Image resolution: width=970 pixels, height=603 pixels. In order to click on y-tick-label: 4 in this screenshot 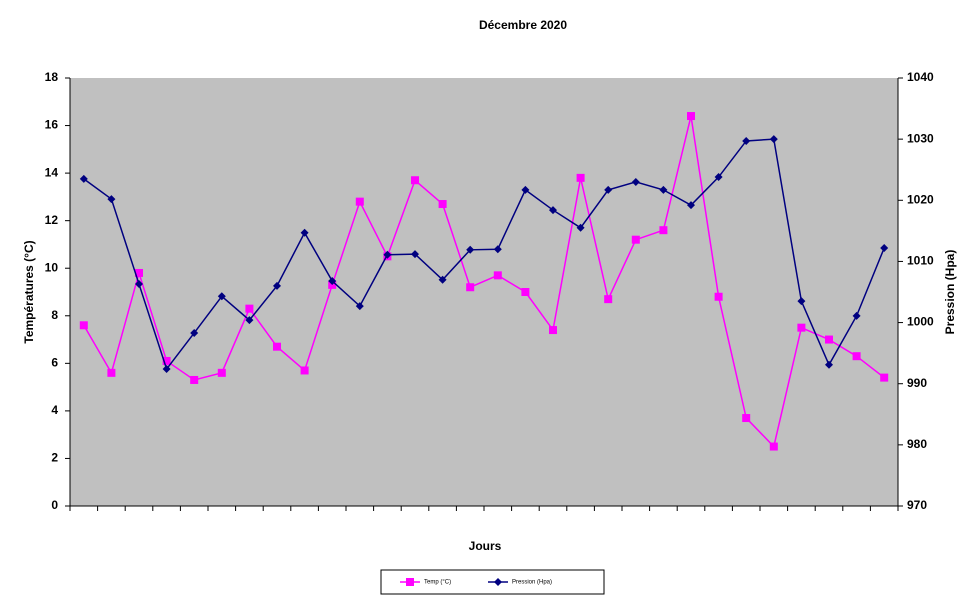, I will do `click(54, 410)`.